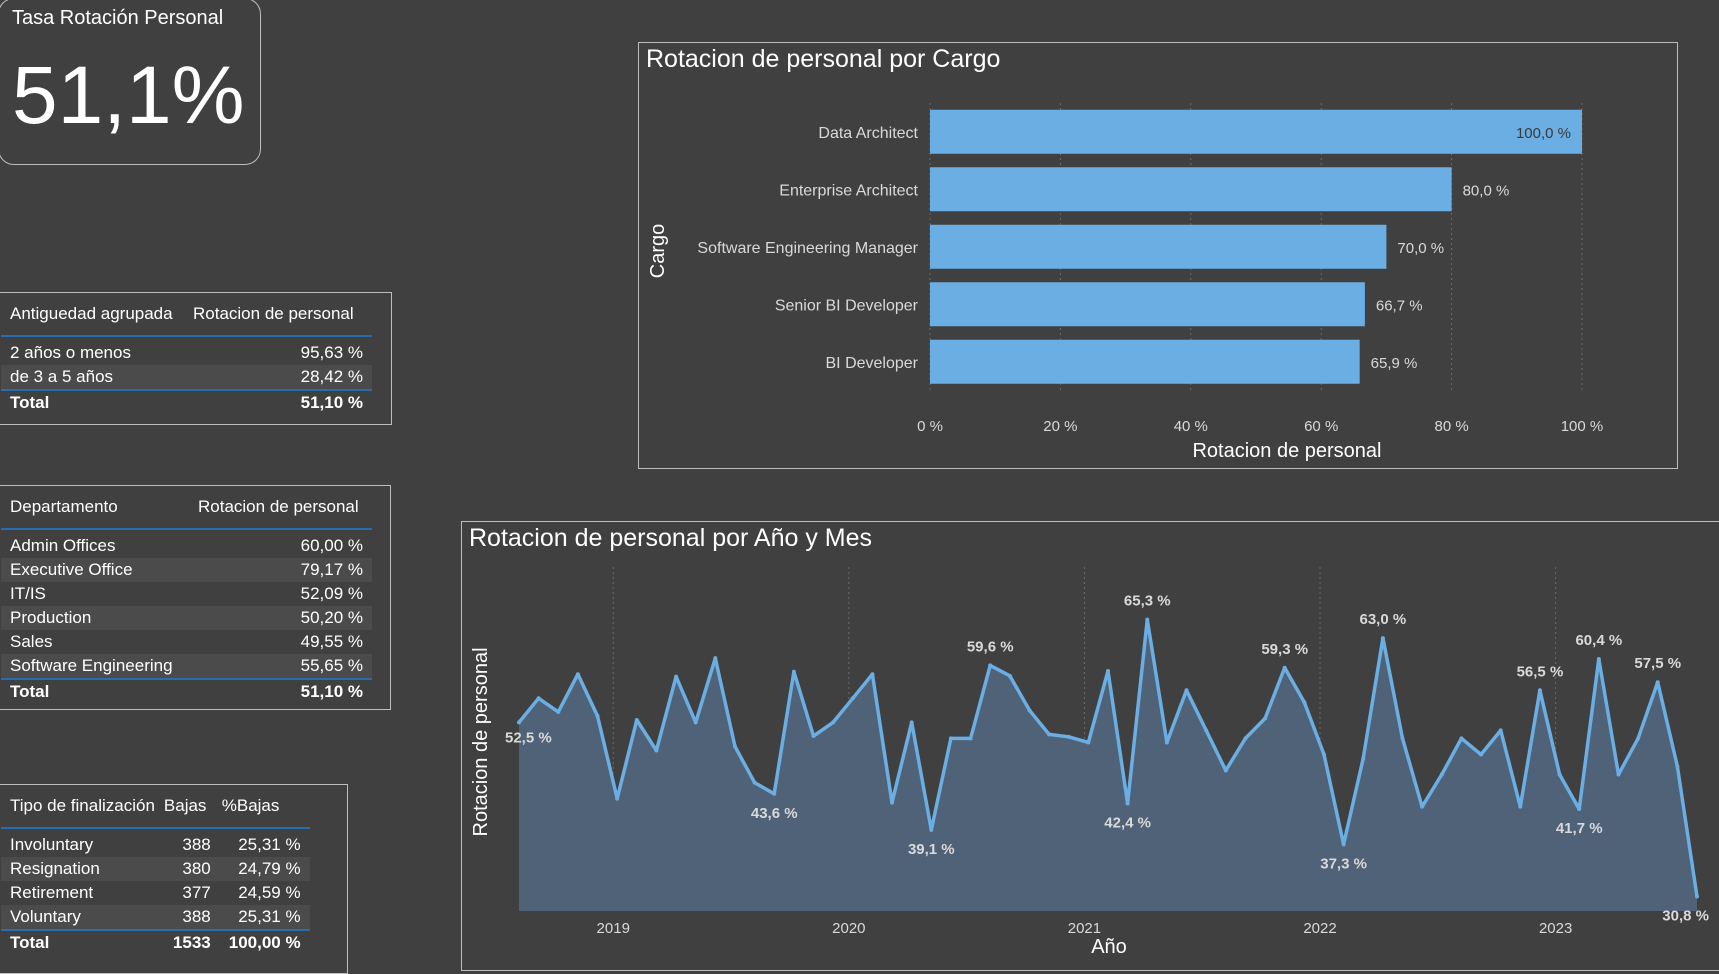 The height and width of the screenshot is (974, 1719). What do you see at coordinates (186, 377) in the screenshot?
I see `table-row: de 3 a 5 años 28,42 %` at bounding box center [186, 377].